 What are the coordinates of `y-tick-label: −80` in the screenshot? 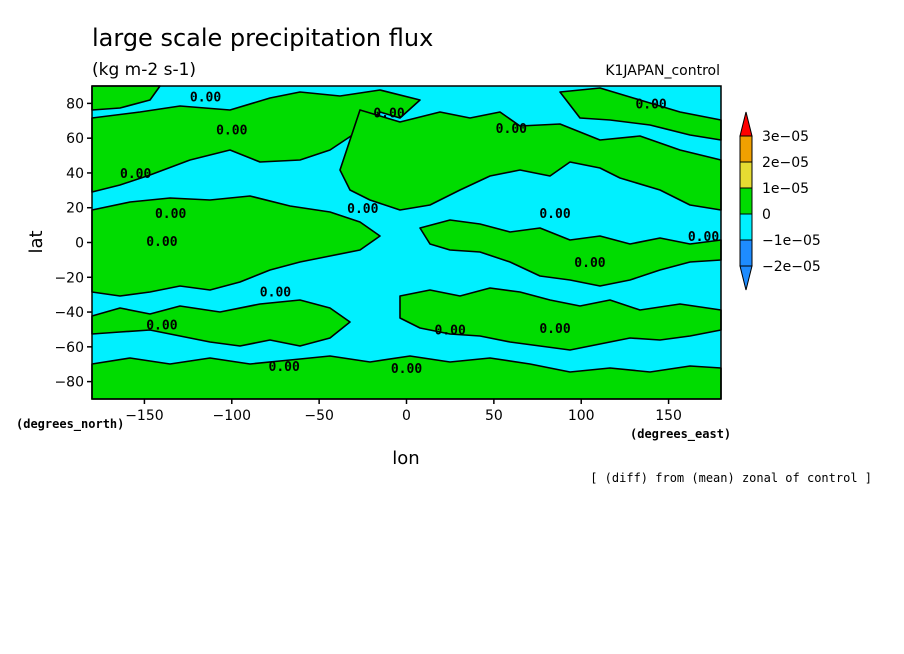 It's located at (69, 383).